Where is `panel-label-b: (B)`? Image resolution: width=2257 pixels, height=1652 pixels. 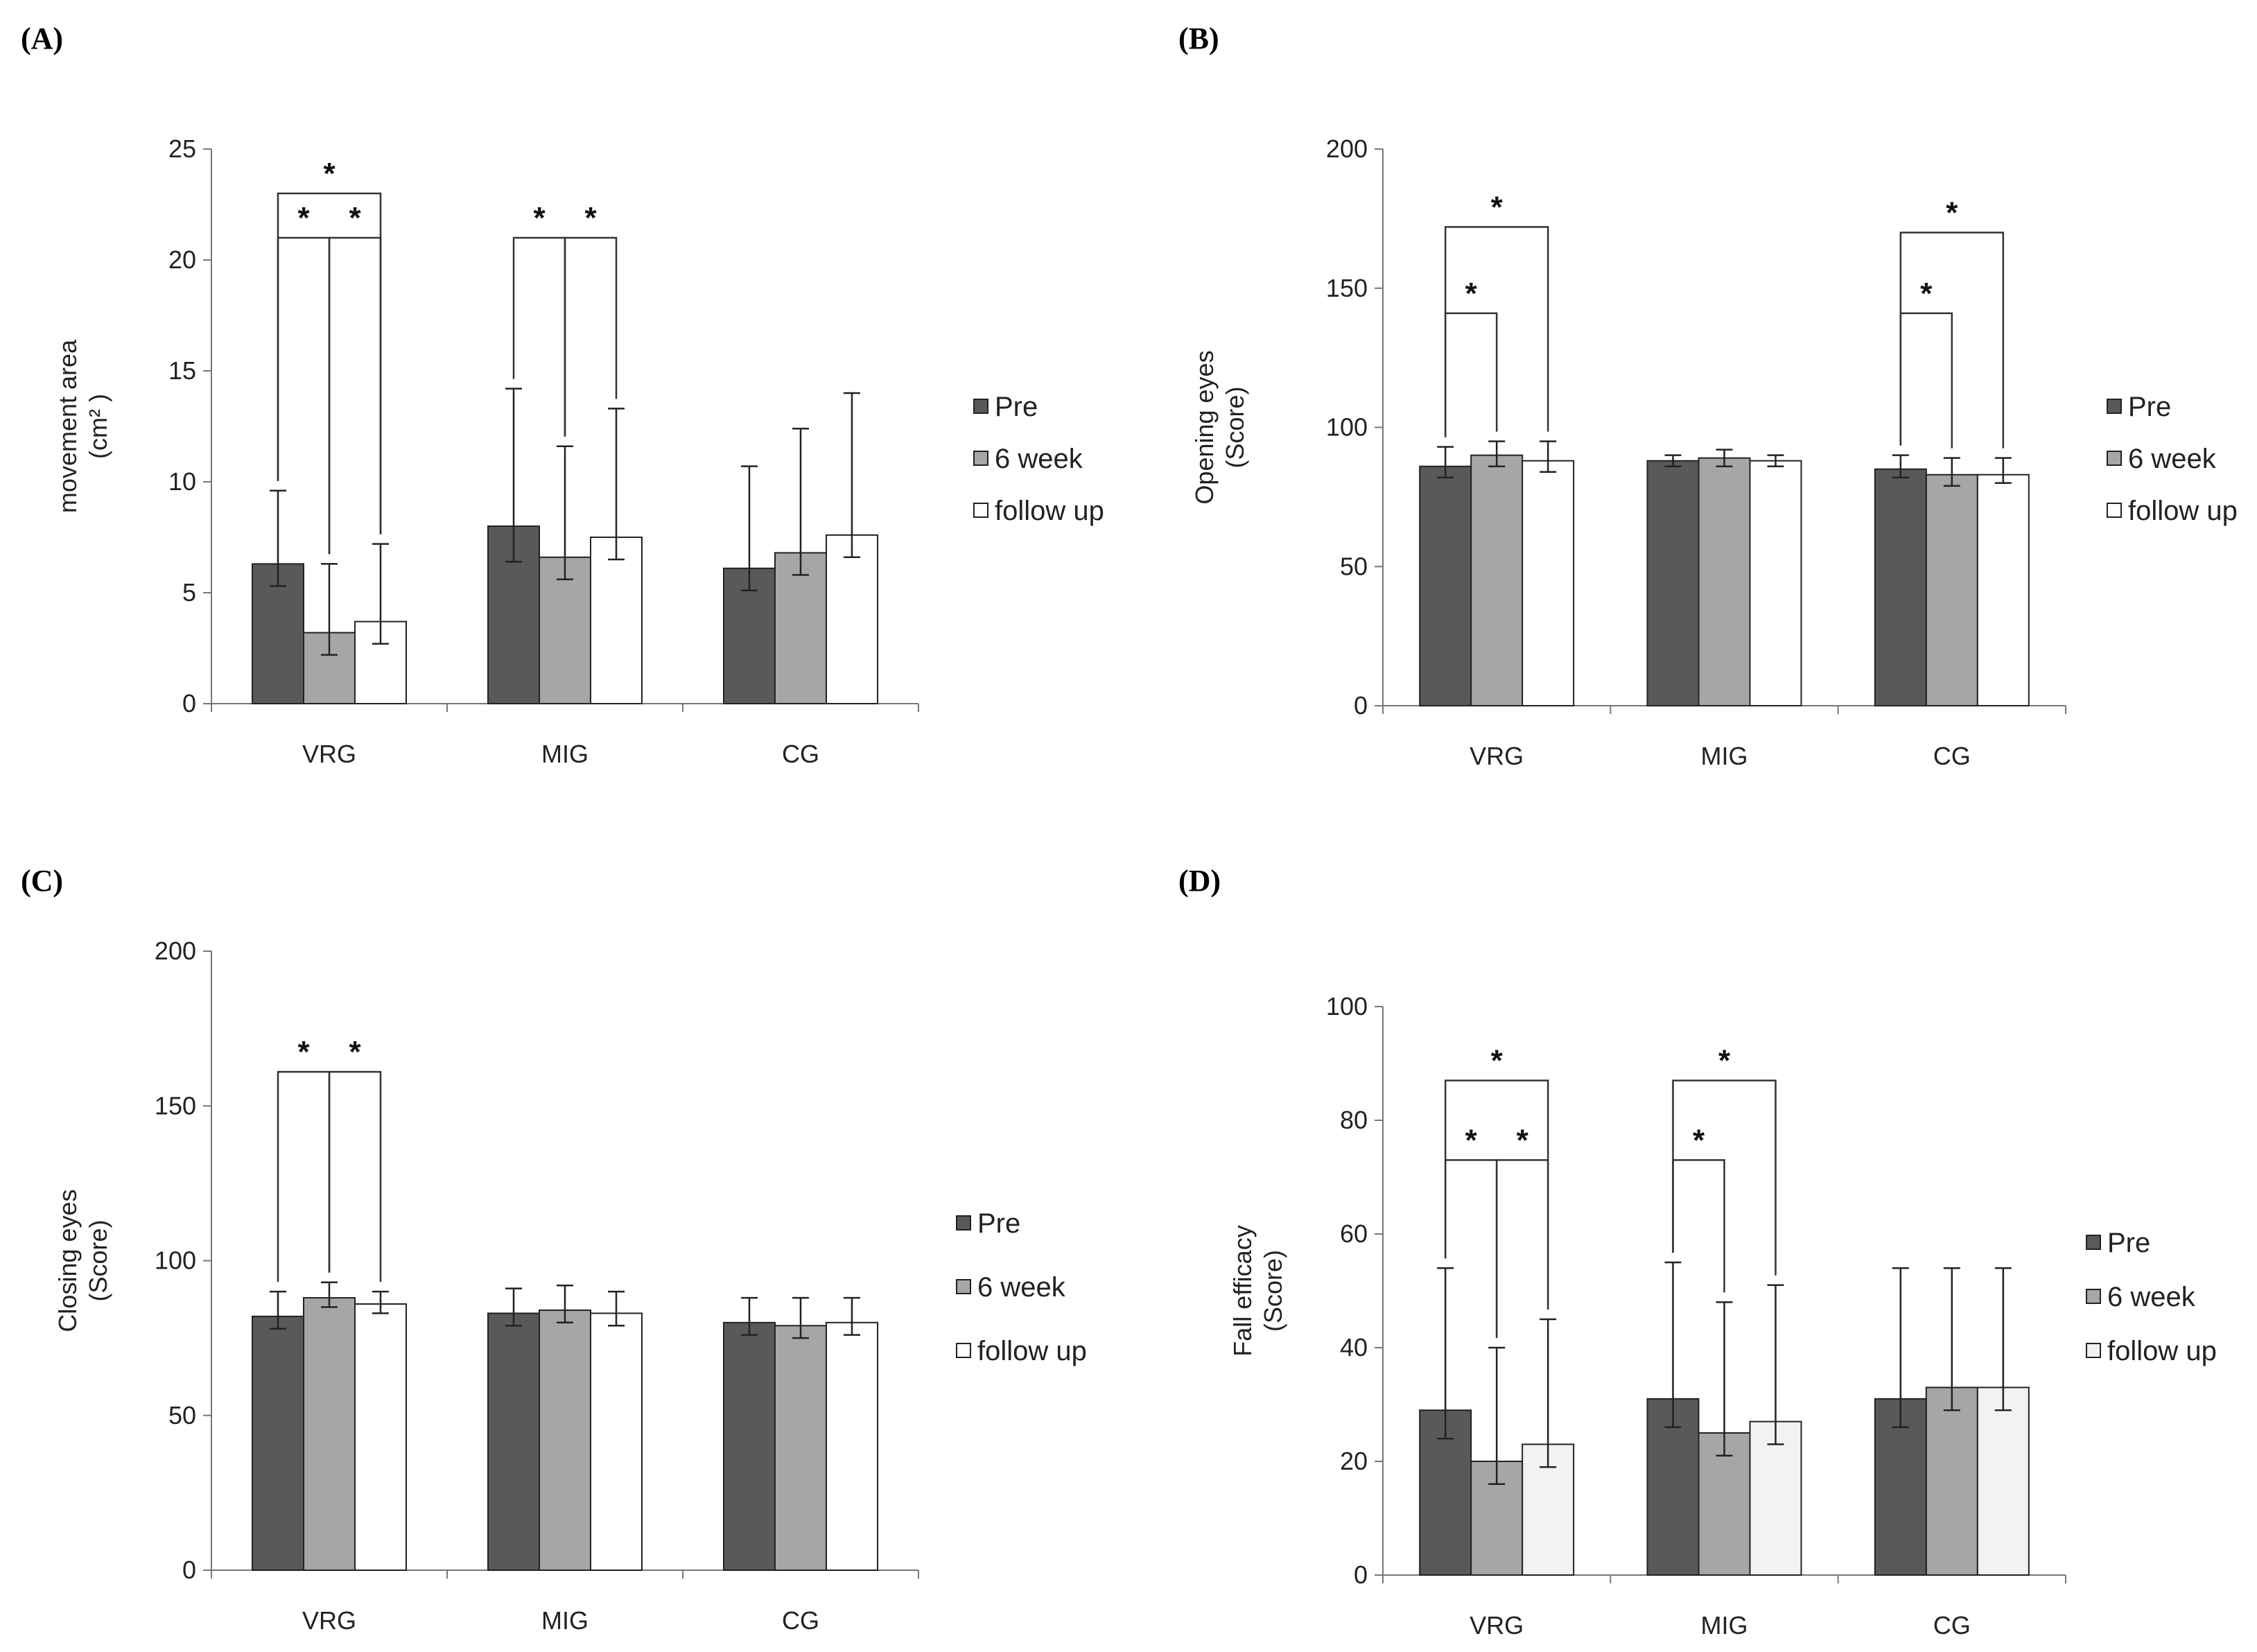 panel-label-b: (B) is located at coordinates (1198, 38).